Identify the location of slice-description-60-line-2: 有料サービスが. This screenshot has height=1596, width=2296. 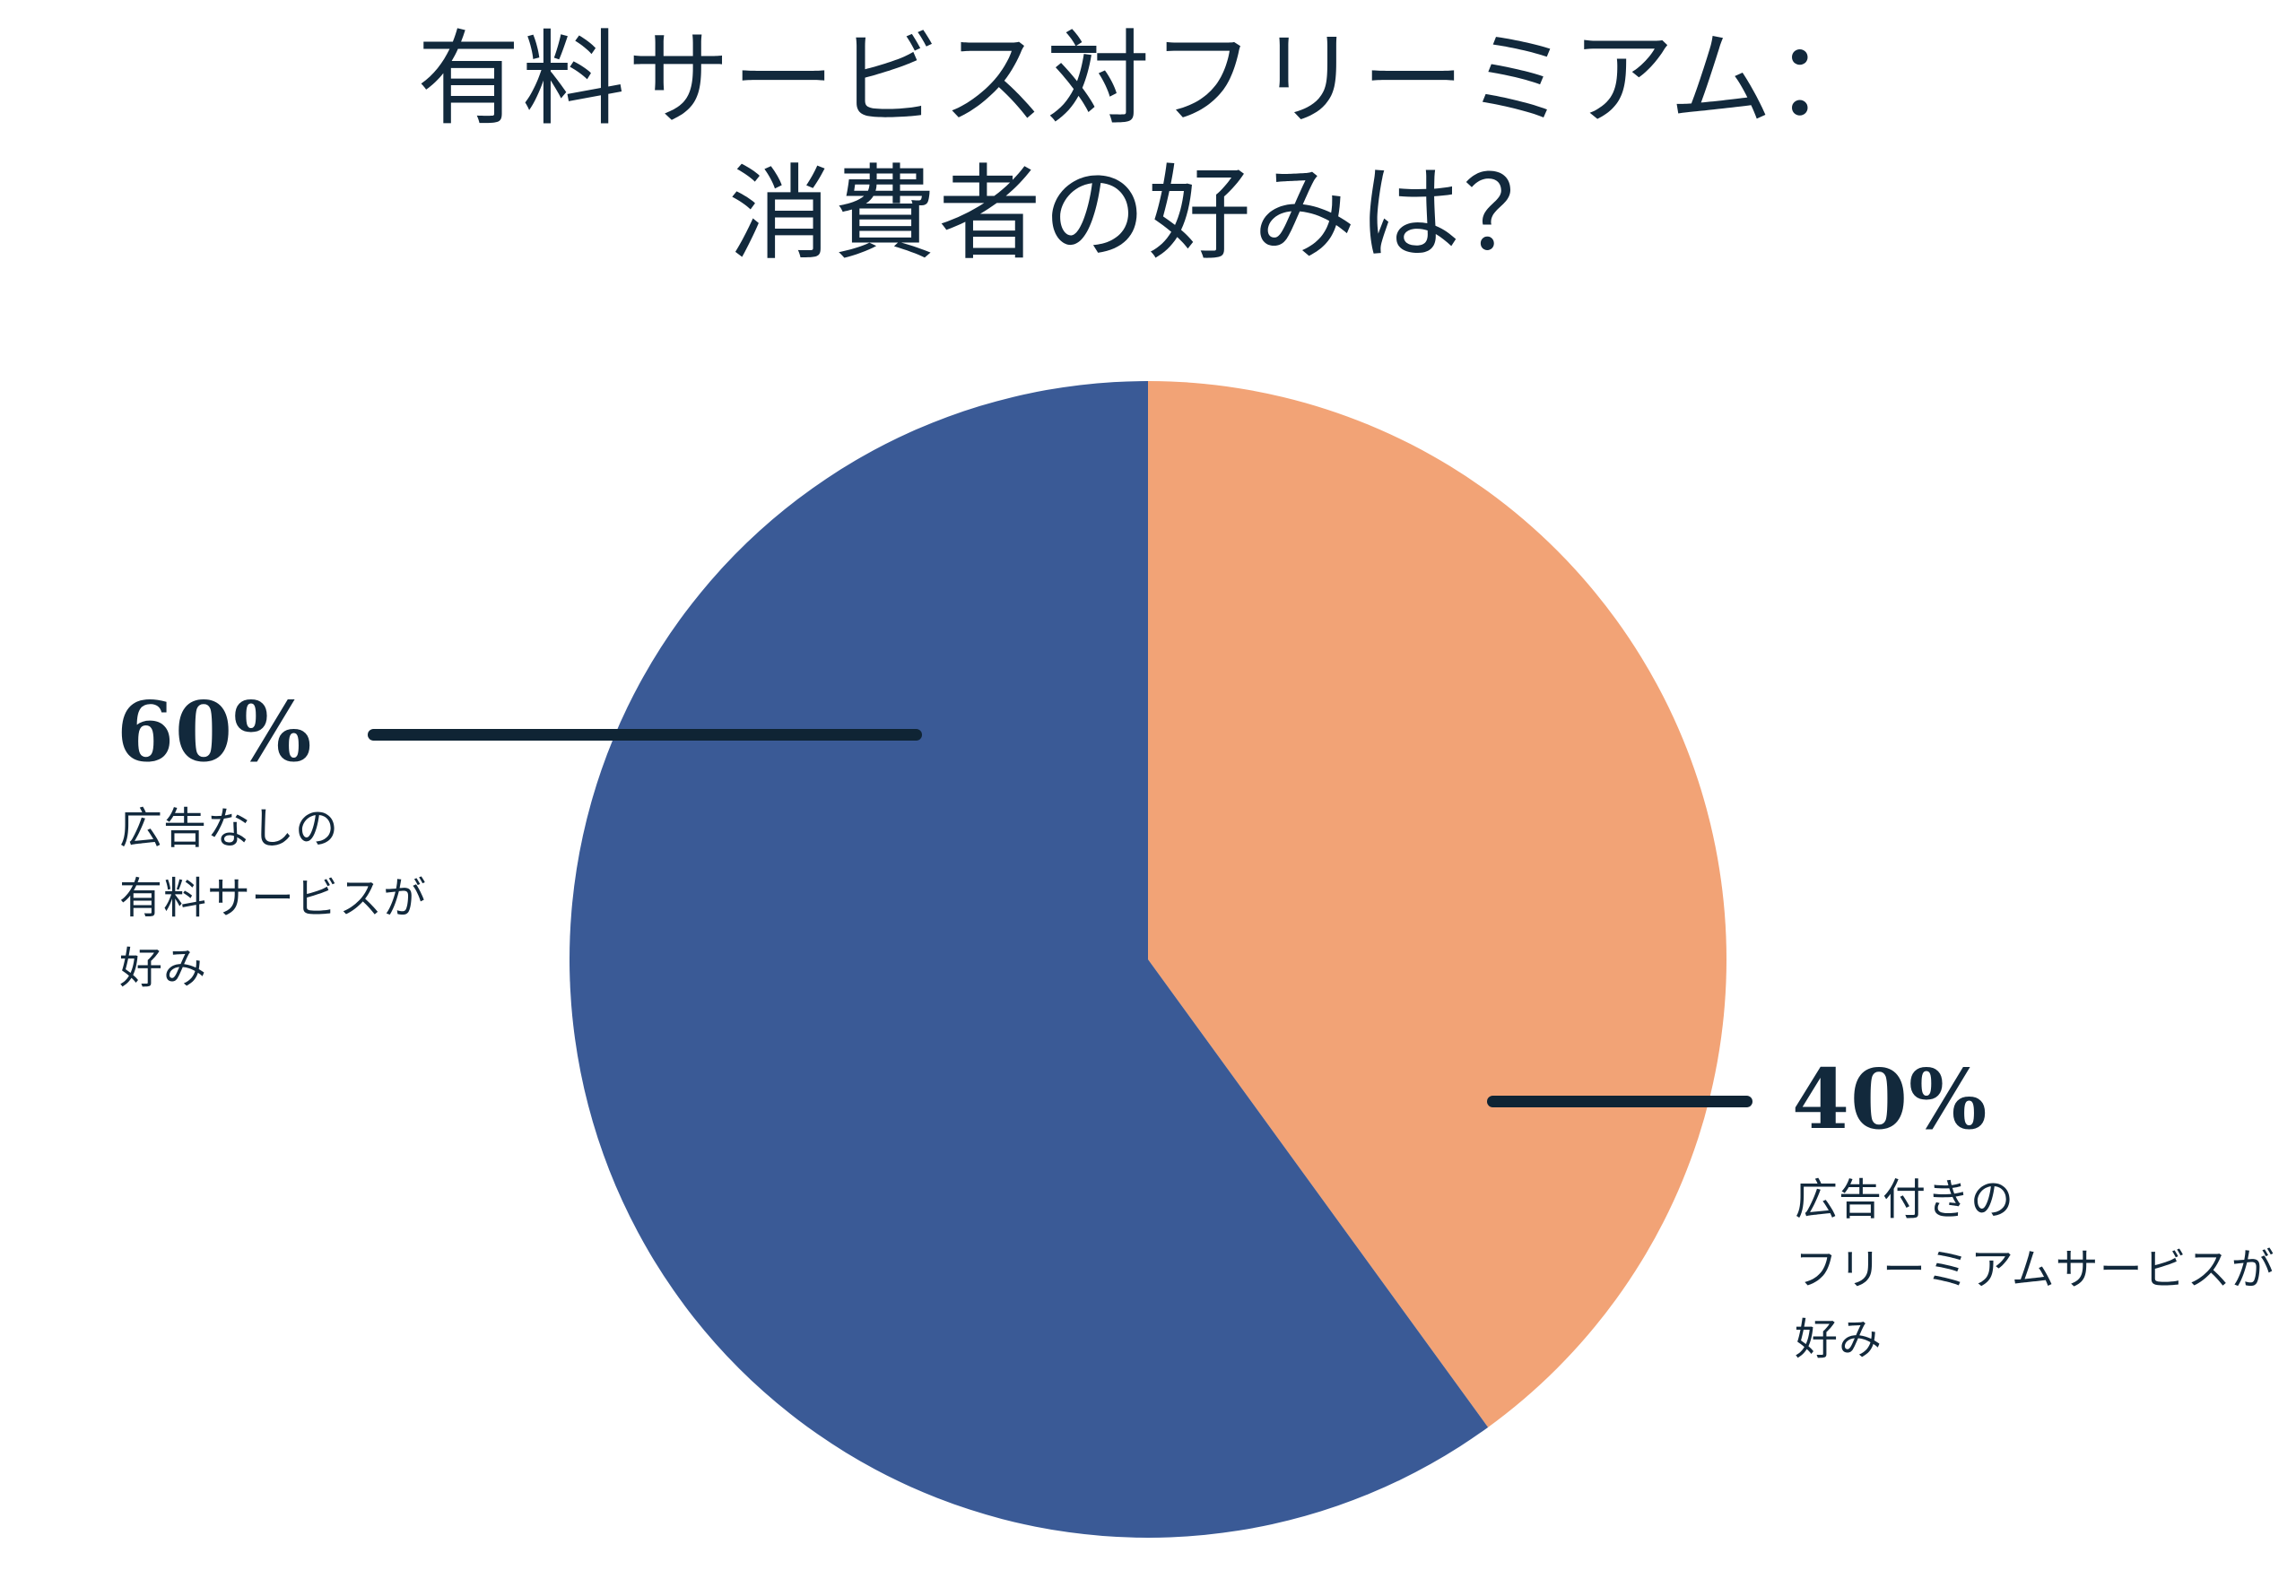
(273, 899).